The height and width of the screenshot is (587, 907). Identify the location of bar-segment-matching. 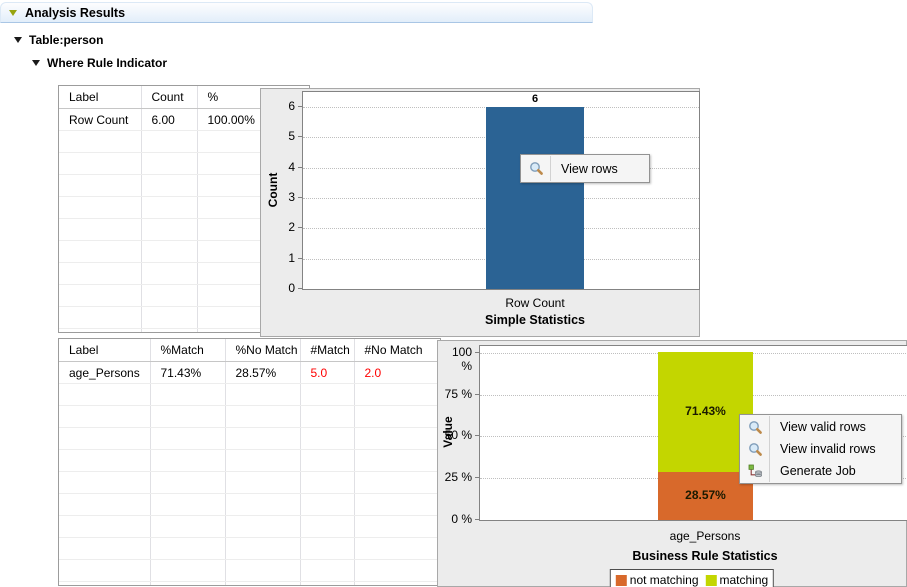
(705, 412).